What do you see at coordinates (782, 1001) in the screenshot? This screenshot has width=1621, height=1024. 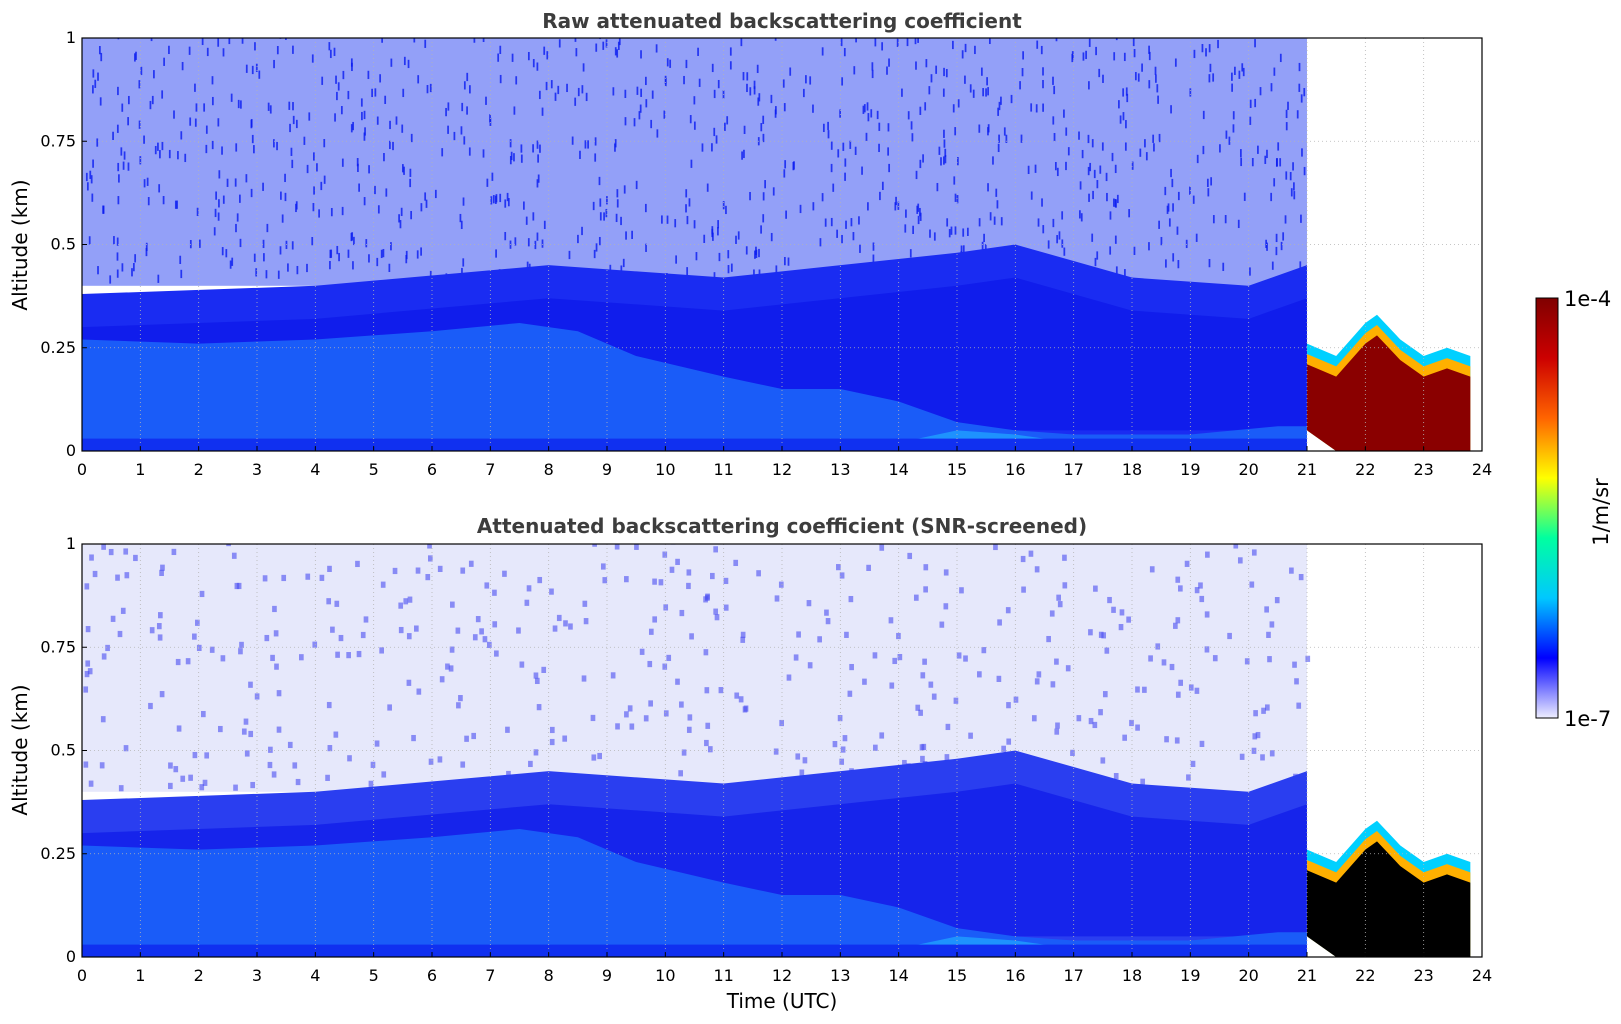 I see `x-axis-label: Time (UTC)` at bounding box center [782, 1001].